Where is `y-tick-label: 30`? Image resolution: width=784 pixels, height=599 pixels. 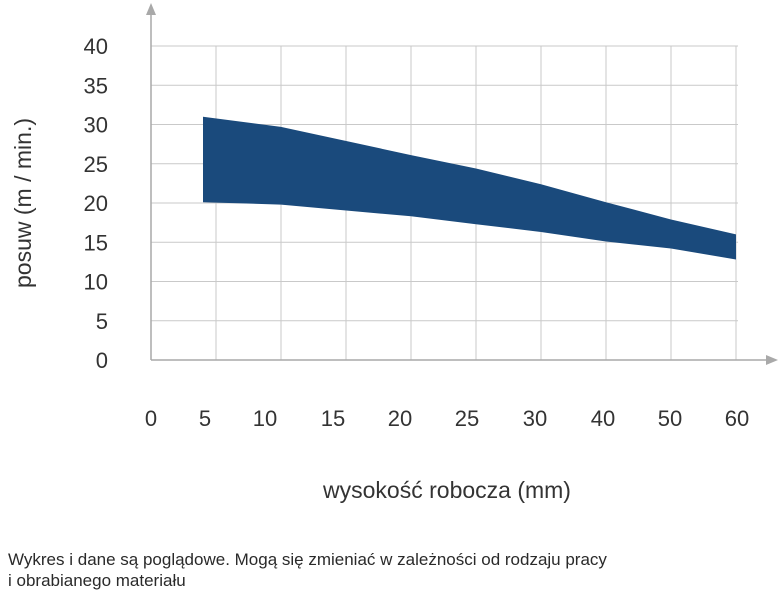
y-tick-label: 30 is located at coordinates (96, 125).